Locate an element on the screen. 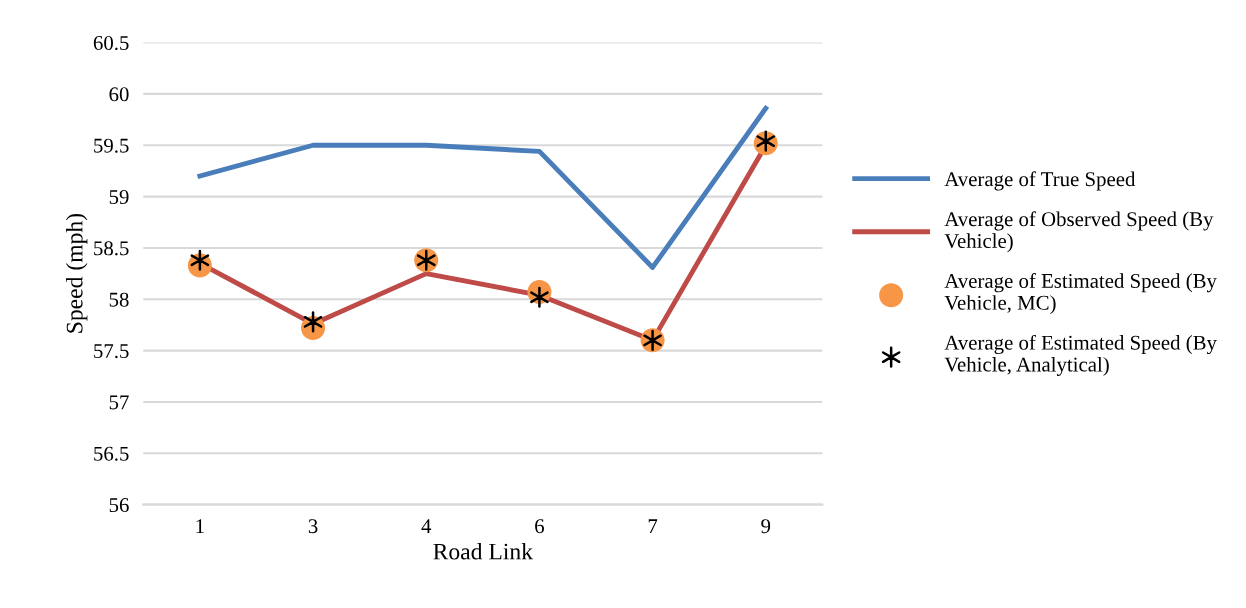 This screenshot has width=1246, height=608. y-tick-label: 59.5 is located at coordinates (111, 145).